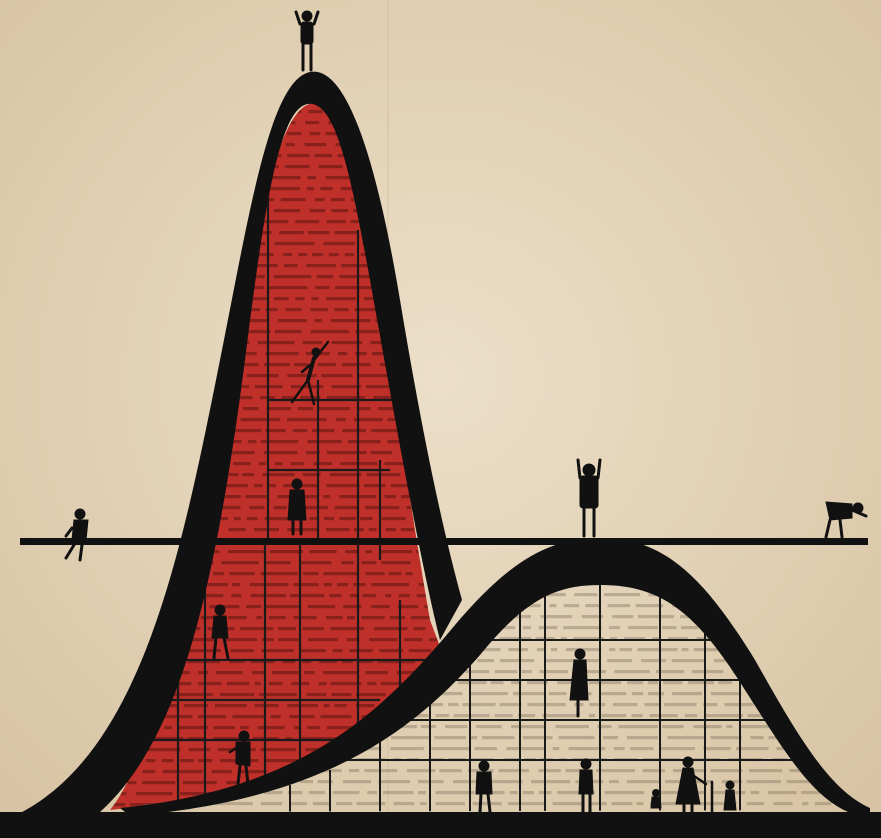 The height and width of the screenshot is (838, 881). What do you see at coordinates (589, 498) in the screenshot?
I see `figure-wide-summit` at bounding box center [589, 498].